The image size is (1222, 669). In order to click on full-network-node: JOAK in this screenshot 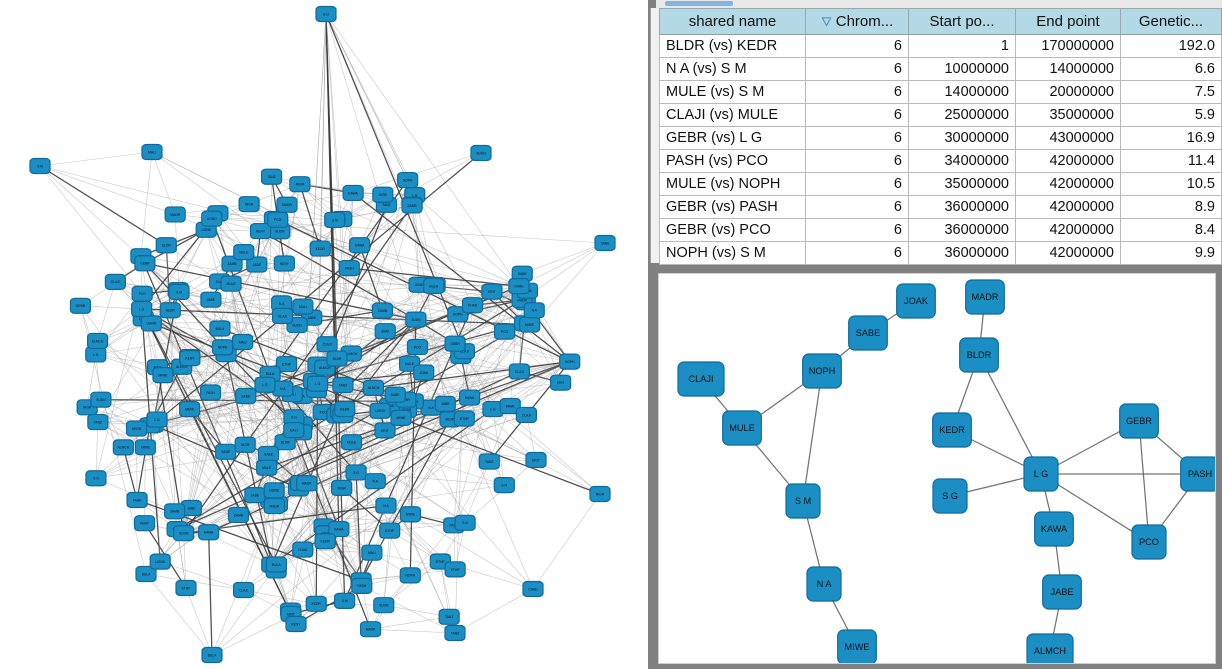, I will do `click(424, 372)`.